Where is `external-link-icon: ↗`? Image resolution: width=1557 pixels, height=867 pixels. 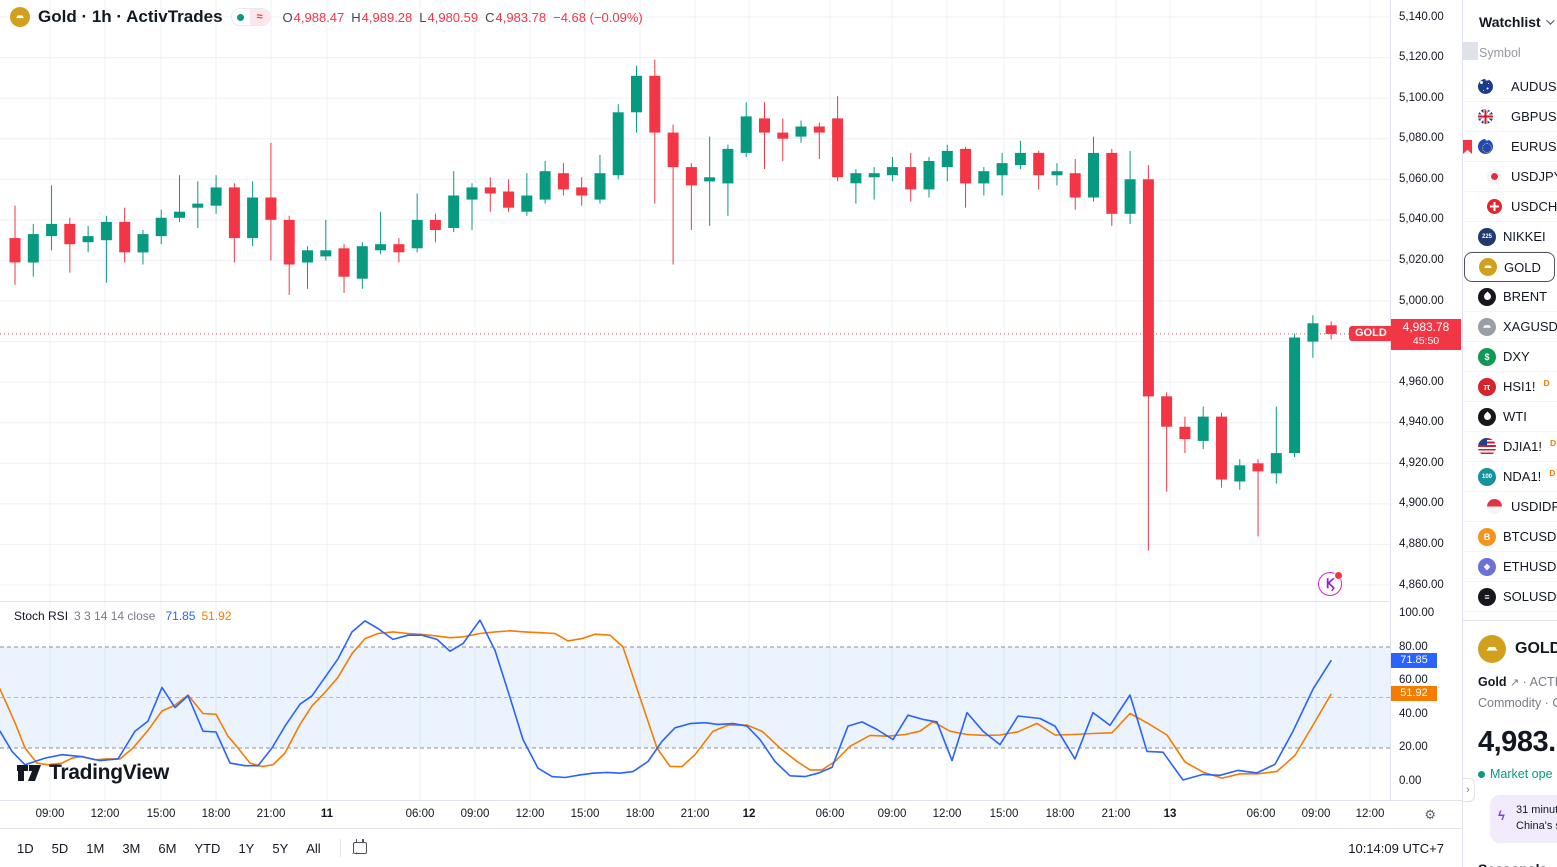 external-link-icon: ↗ is located at coordinates (1514, 683).